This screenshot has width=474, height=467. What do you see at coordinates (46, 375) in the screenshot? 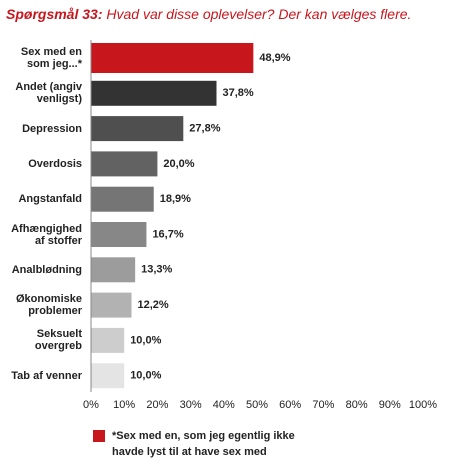
I see `category-label: Tab af venner` at bounding box center [46, 375].